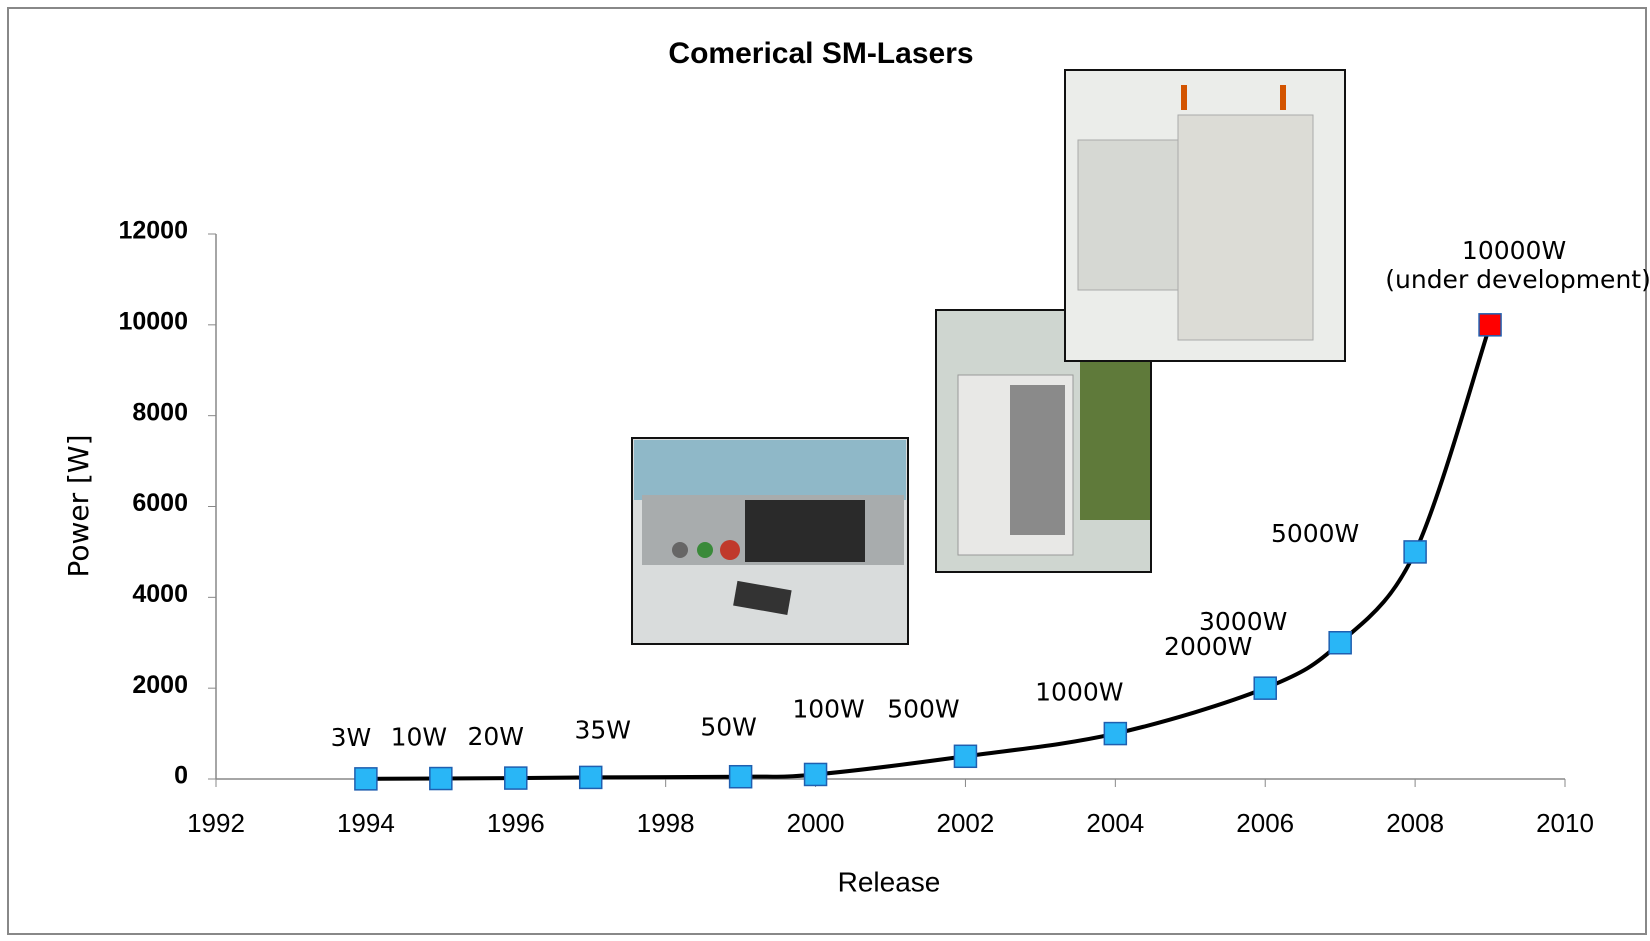 The image size is (1650, 941). Describe the element at coordinates (181, 776) in the screenshot. I see `y-tick-label: 0` at that location.